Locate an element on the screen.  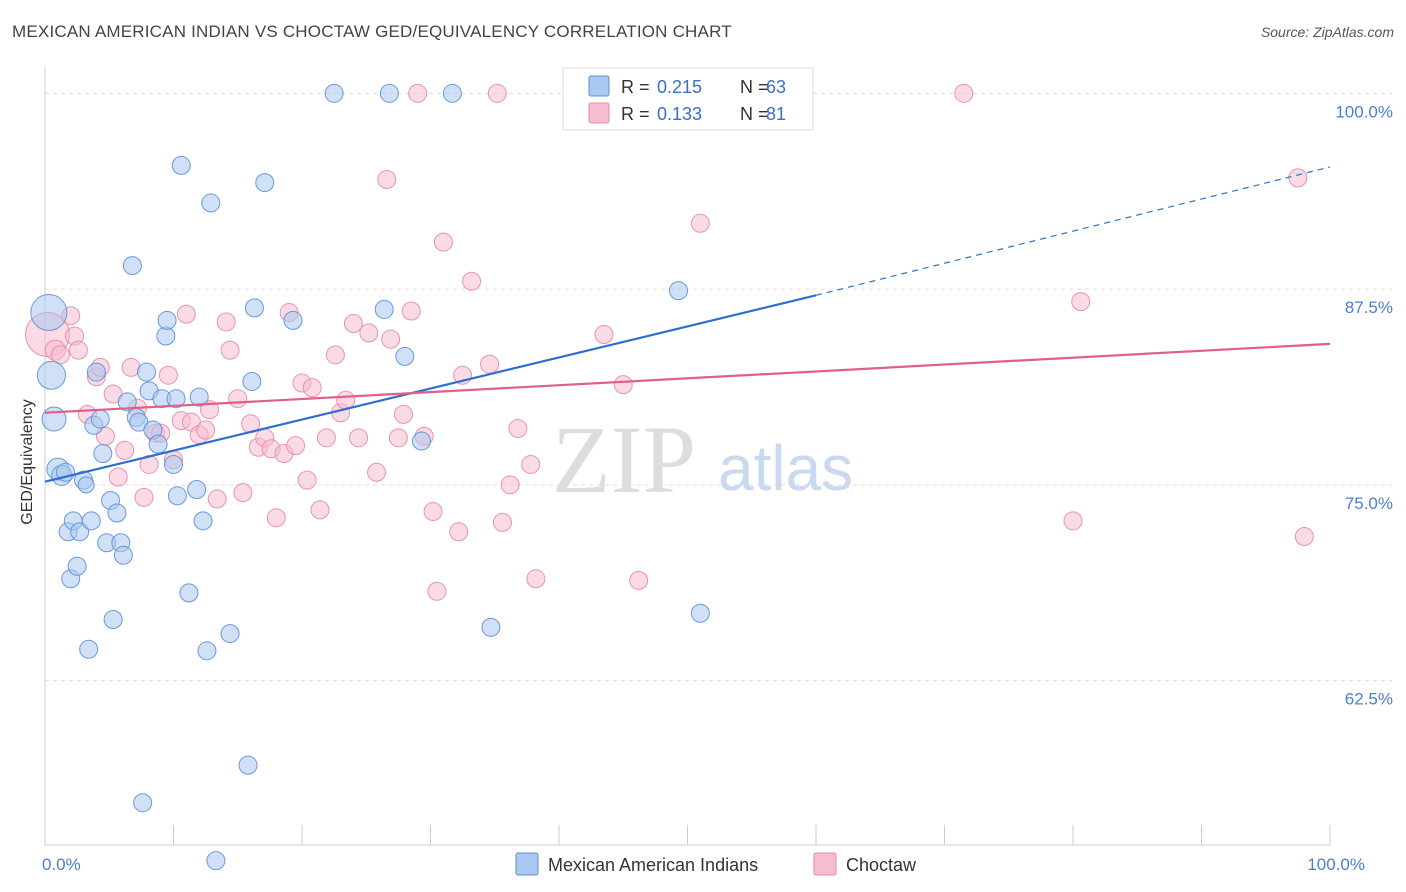
watermark-atlas-text: atlas is located at coordinates (785, 468).